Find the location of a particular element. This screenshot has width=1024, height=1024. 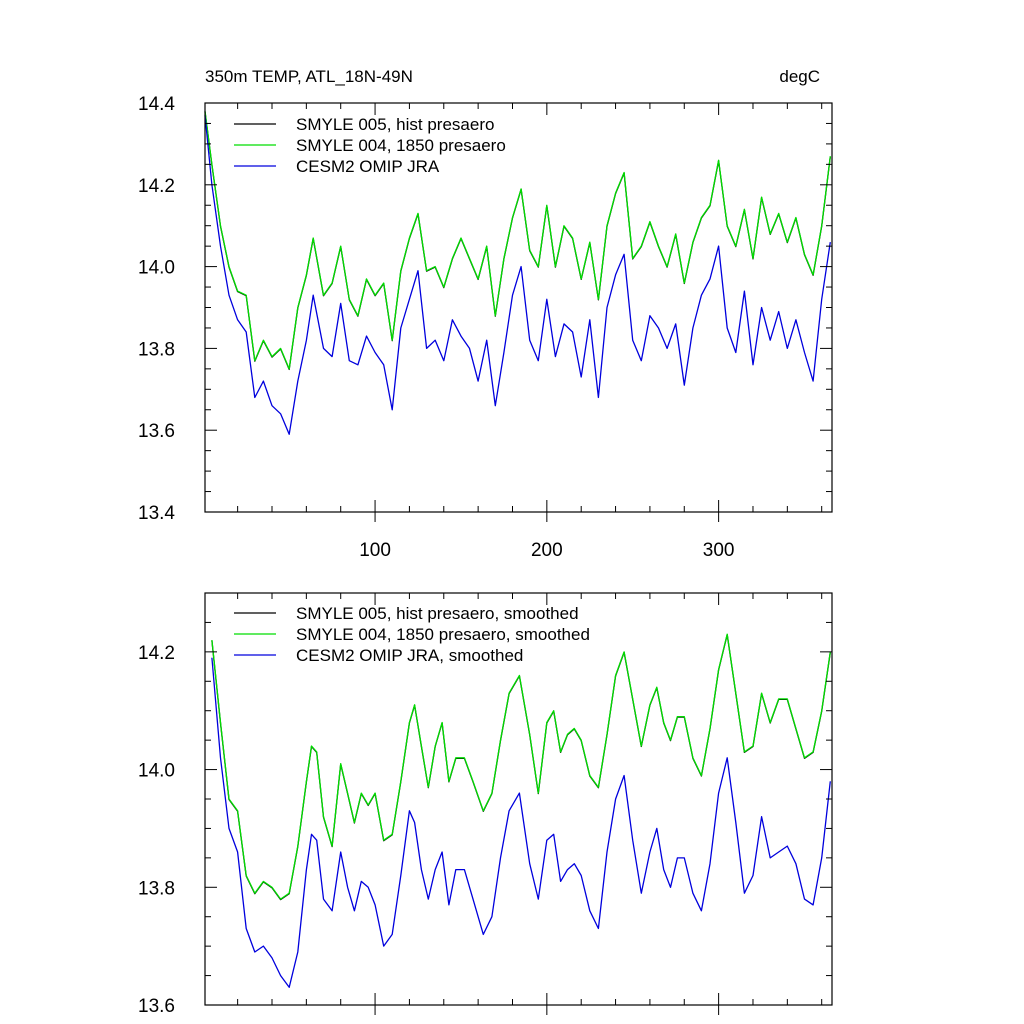

legend-label: CESM2 OMIP JRA, smoothed is located at coordinates (409, 655).